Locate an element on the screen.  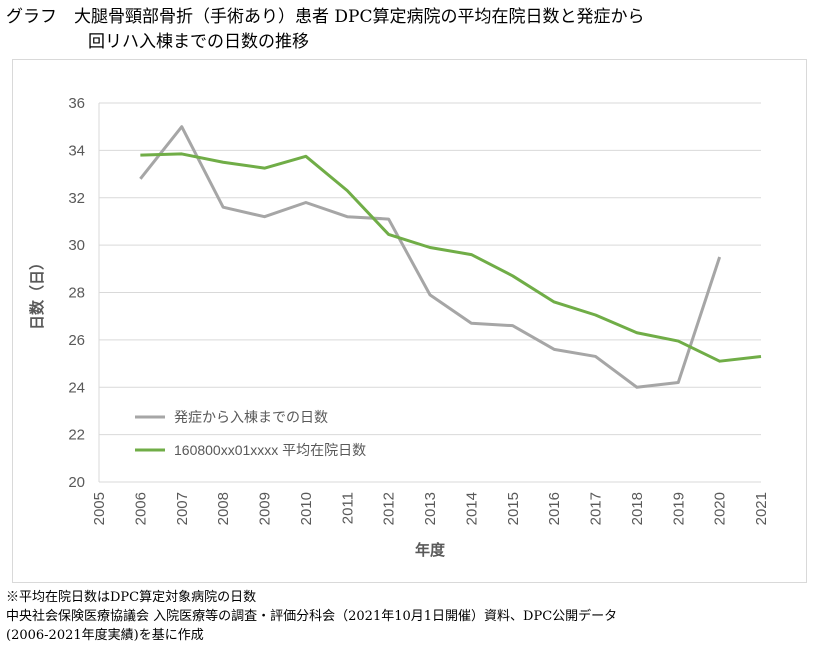
y-tick-label: 34 is located at coordinates (76, 150).